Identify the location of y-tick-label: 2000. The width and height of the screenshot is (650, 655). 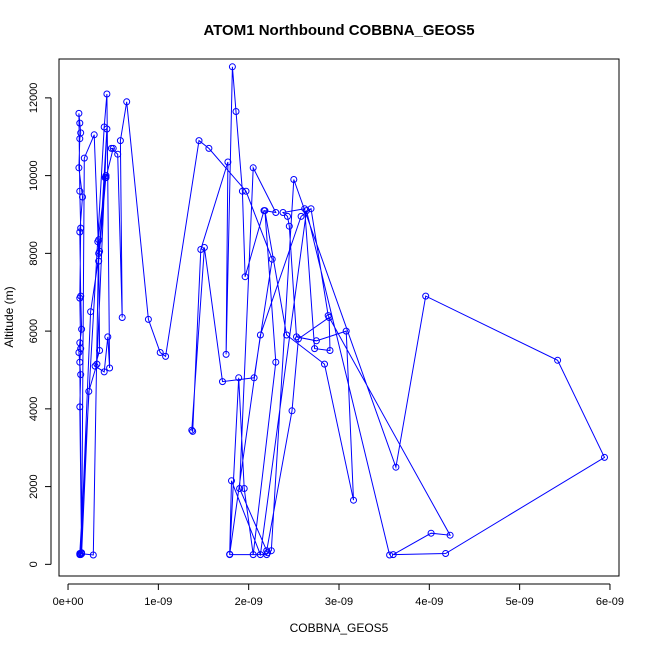
(34, 486).